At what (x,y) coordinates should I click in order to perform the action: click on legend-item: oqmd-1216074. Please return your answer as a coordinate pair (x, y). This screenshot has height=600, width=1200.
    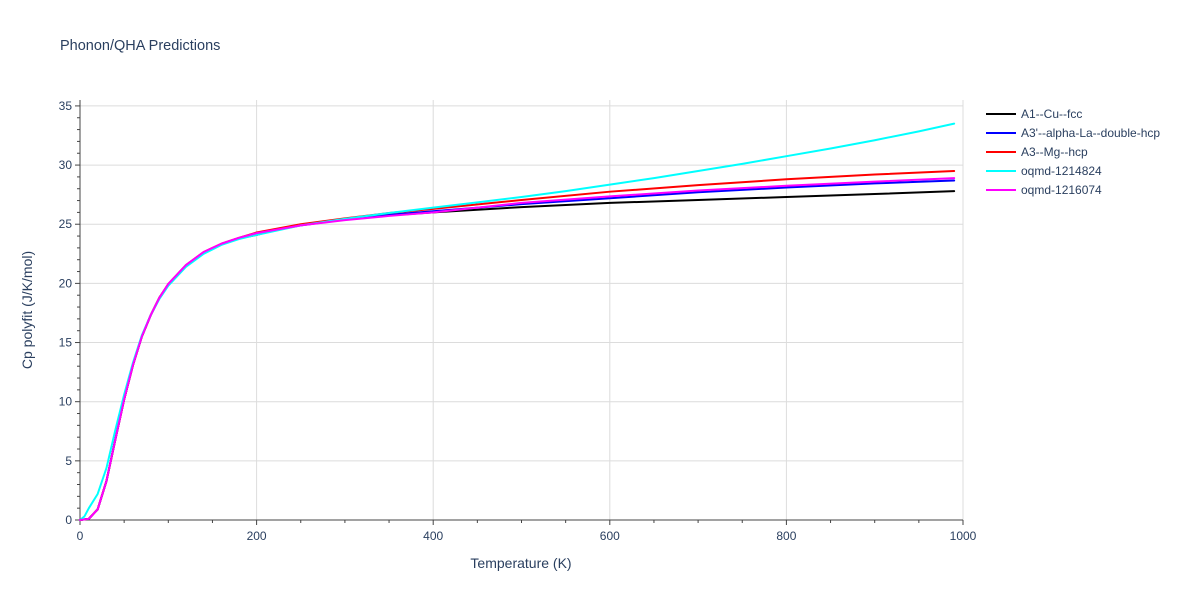
    Looking at the image, I should click on (1044, 190).